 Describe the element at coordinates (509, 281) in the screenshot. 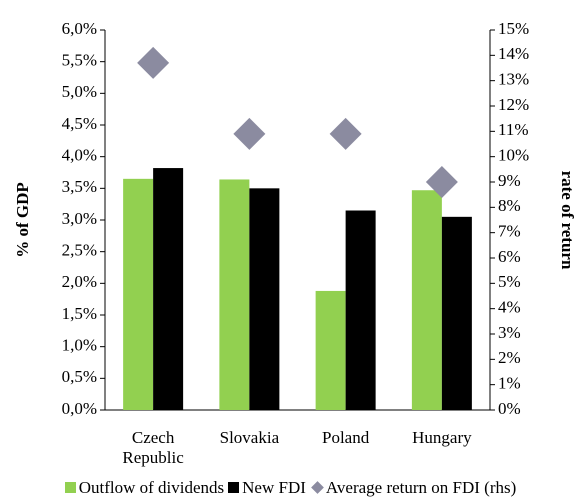

I see `y2-tick-label: 5%` at that location.